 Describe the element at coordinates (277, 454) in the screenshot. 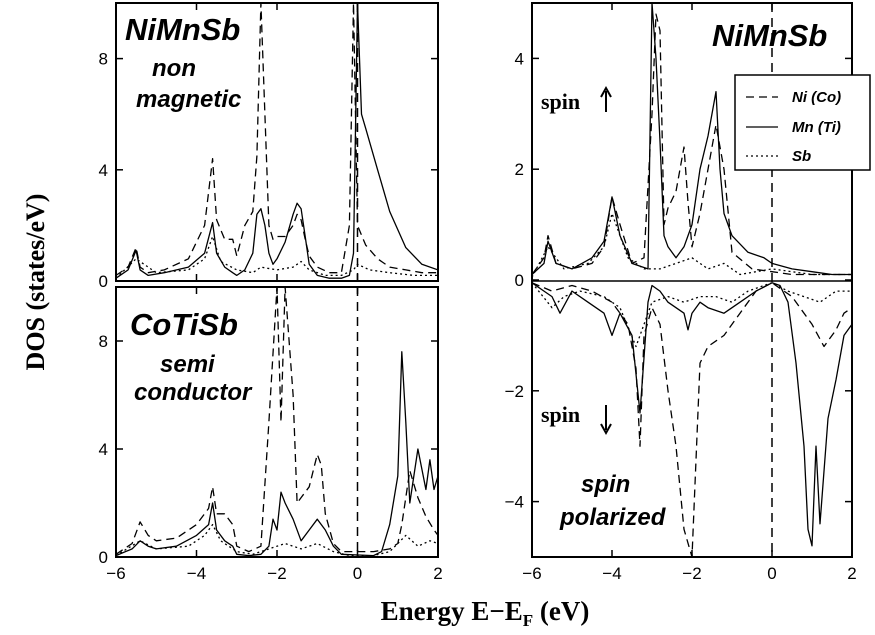

I see `series-line-mn-ti` at that location.